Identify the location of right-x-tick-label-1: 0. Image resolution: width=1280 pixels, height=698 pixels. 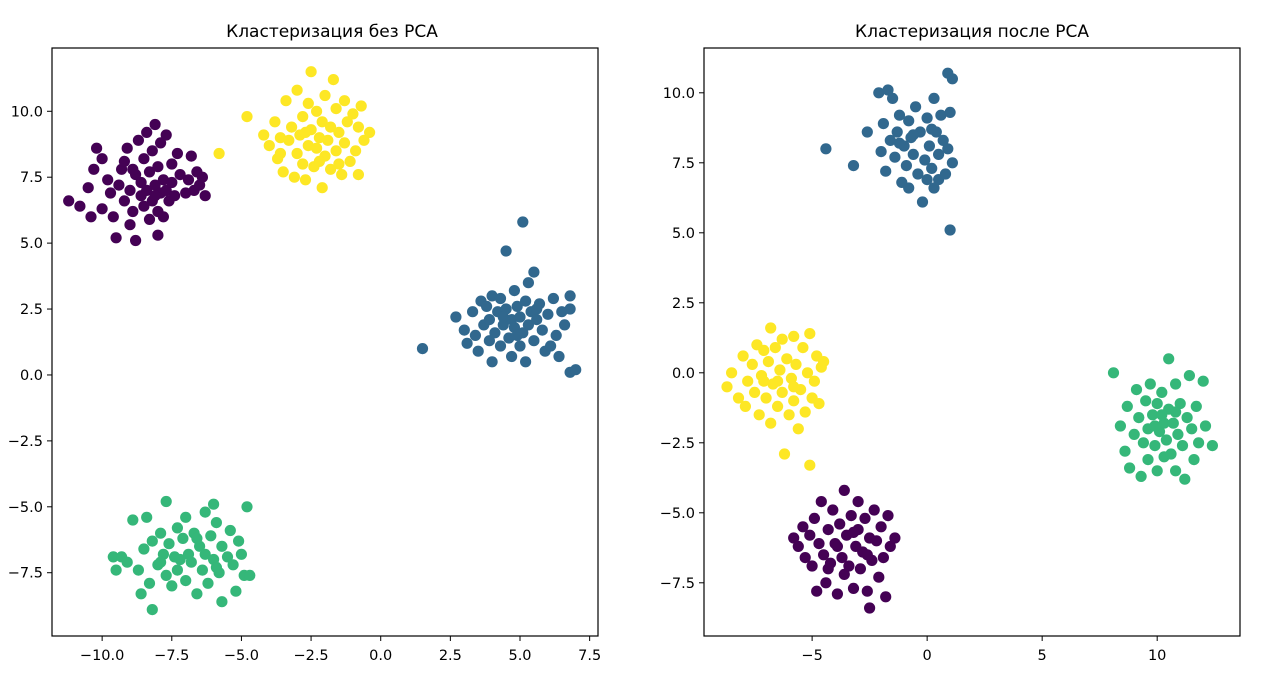
(927, 656).